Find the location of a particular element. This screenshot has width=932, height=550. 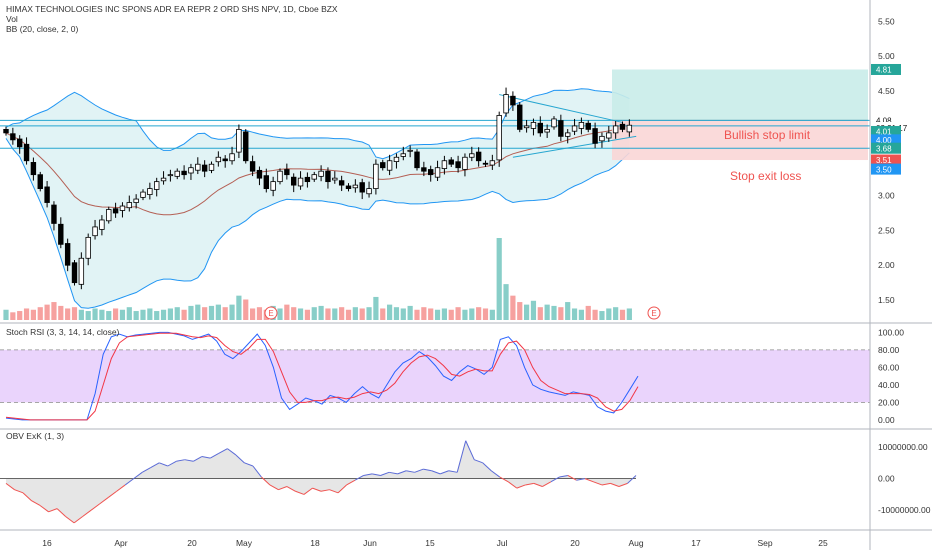

price-badge-label: 3.68 is located at coordinates (884, 148).